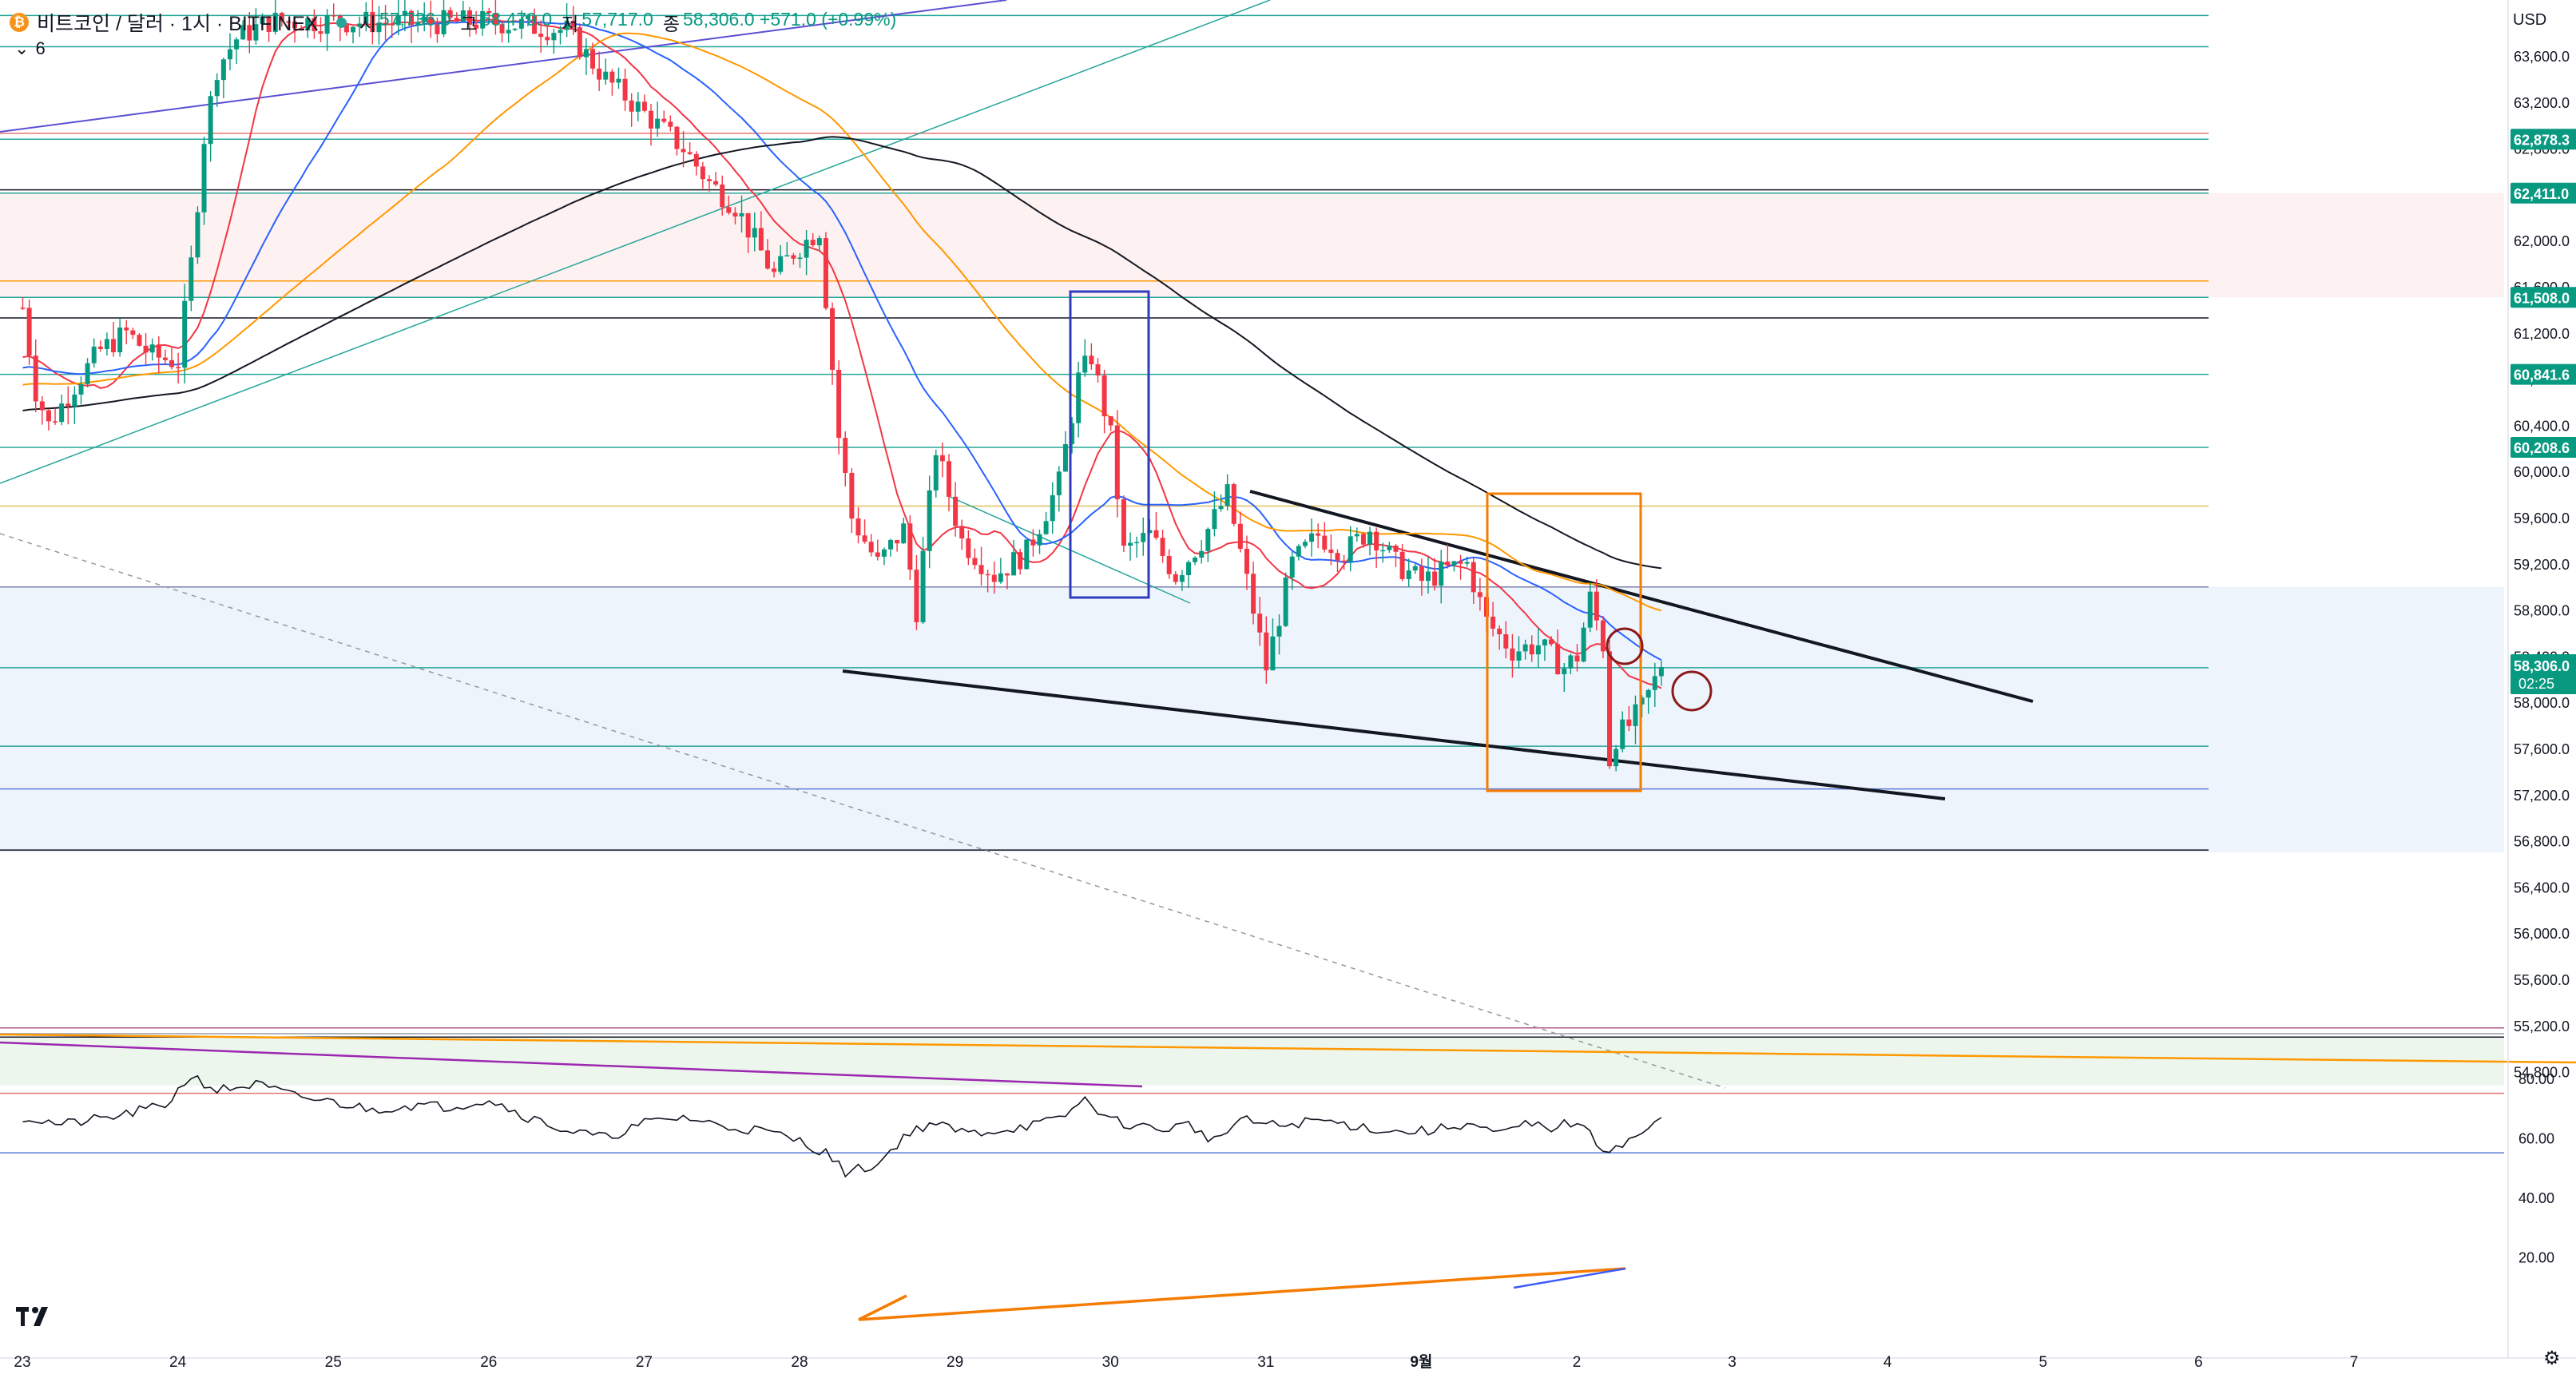 The width and height of the screenshot is (2576, 1374). Describe the element at coordinates (2543, 374) in the screenshot. I see `price-level-badge` at that location.